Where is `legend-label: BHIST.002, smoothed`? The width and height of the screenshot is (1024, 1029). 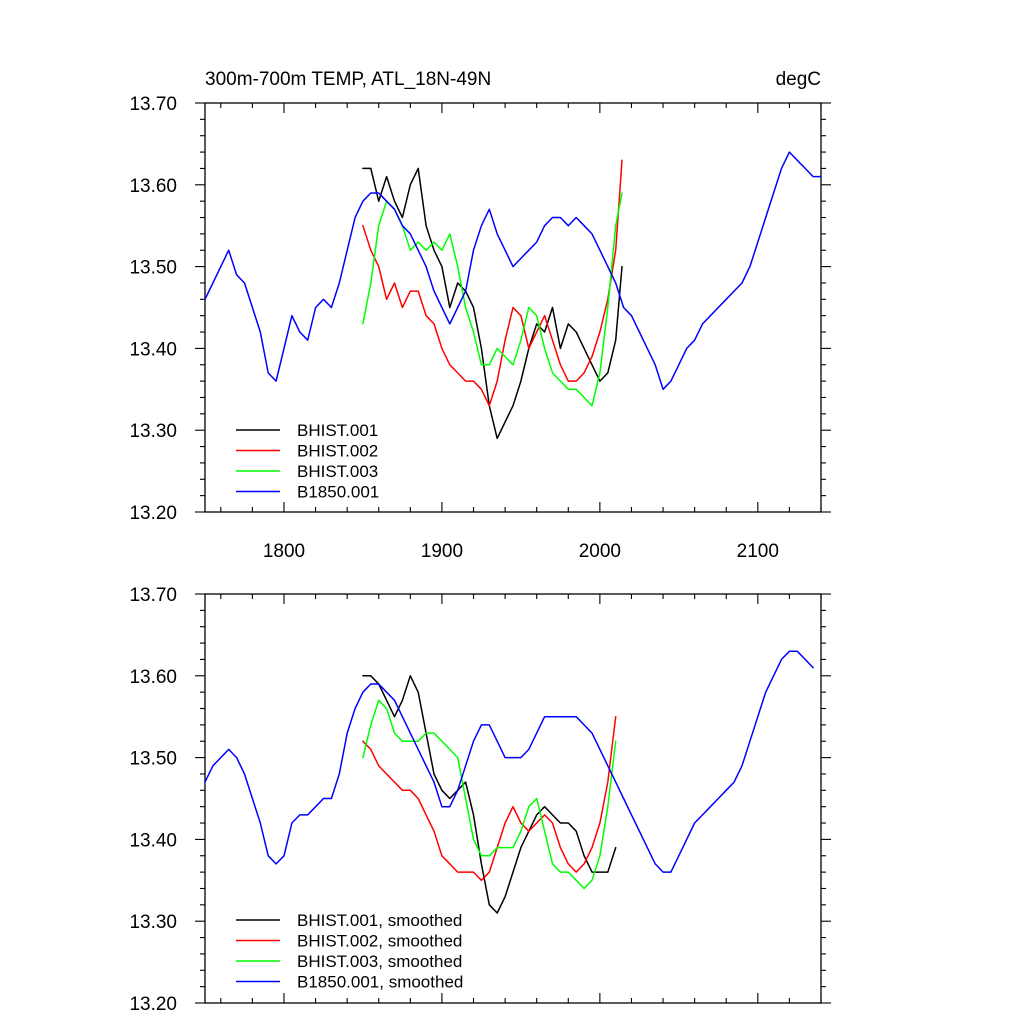
legend-label: BHIST.002, smoothed is located at coordinates (379, 941).